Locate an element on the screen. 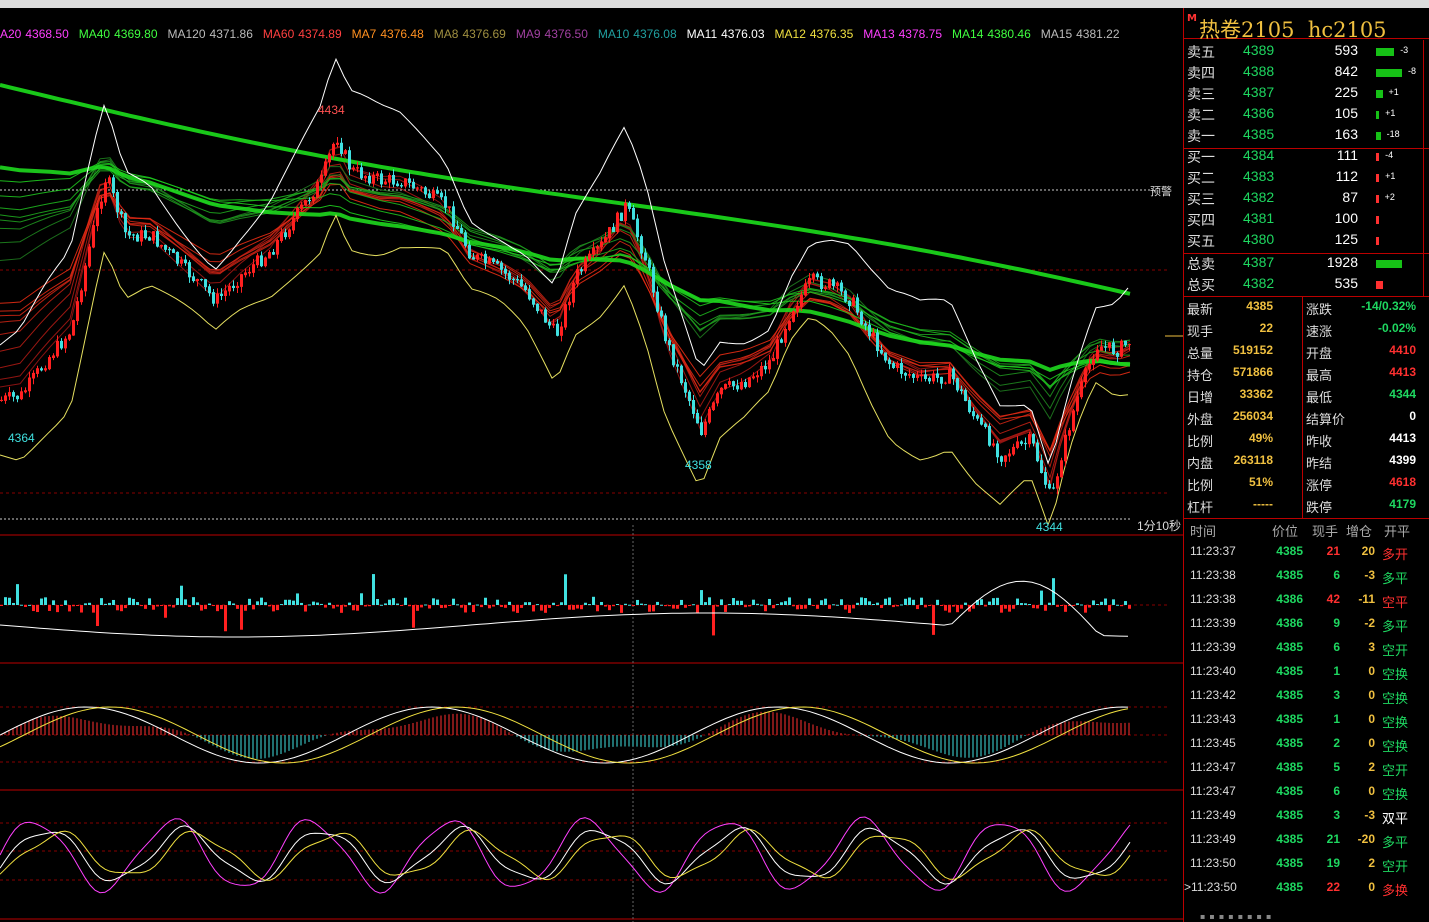 This screenshot has height=922, width=1429. tick-row: 11:23:45 4385 2 0 空换 is located at coordinates (1306, 748).